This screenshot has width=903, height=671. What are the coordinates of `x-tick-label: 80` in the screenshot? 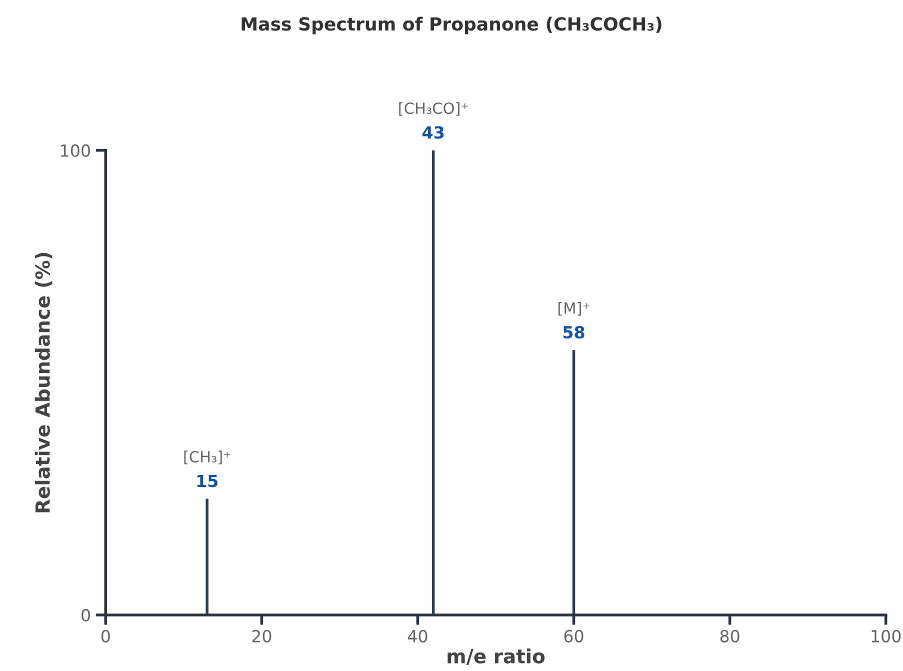 It's located at (730, 636).